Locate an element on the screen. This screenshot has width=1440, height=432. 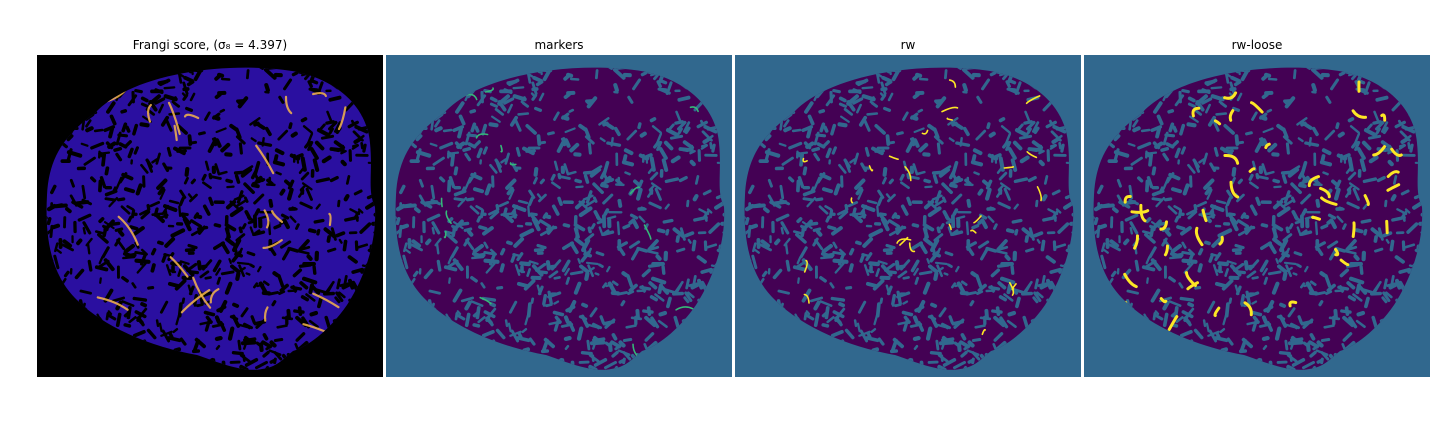
panel-title: markers is located at coordinates (559, 45).